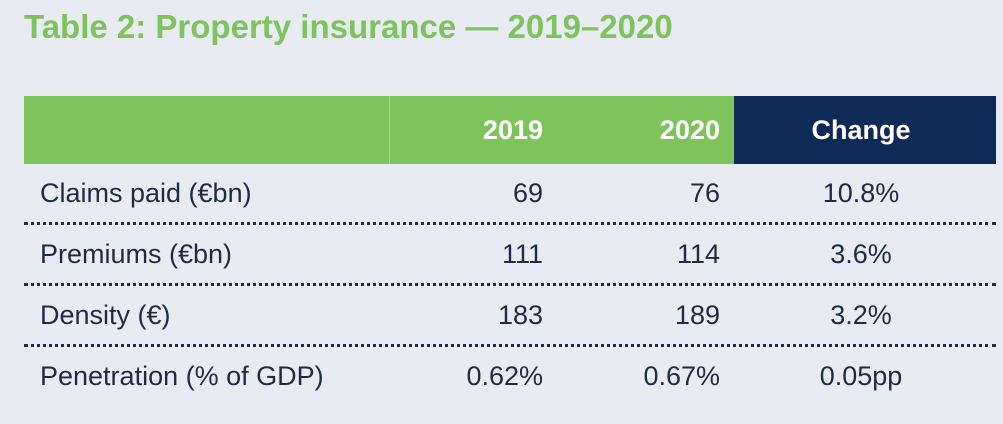 The image size is (1003, 424). What do you see at coordinates (146, 192) in the screenshot?
I see `row-label: Claims paid (€bn)` at bounding box center [146, 192].